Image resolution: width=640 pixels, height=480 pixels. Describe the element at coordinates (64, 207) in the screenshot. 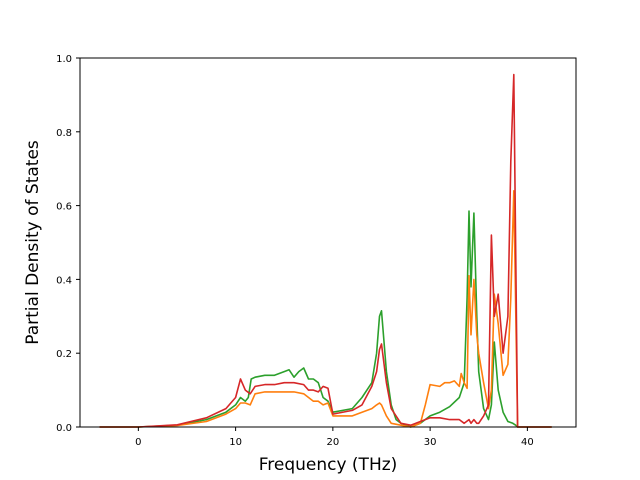

I see `y-tick-label: 0.6` at that location.